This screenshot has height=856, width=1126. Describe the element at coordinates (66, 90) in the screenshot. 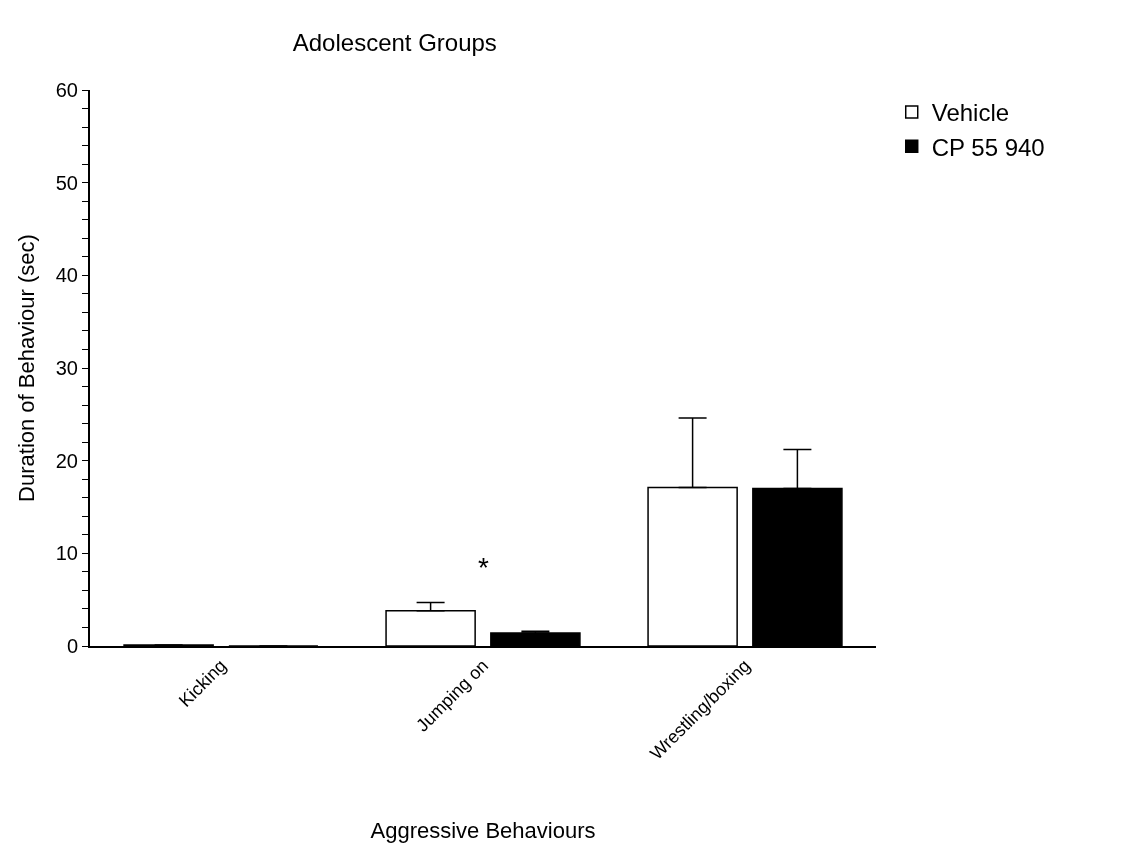

I see `y-tick-label: 60` at that location.